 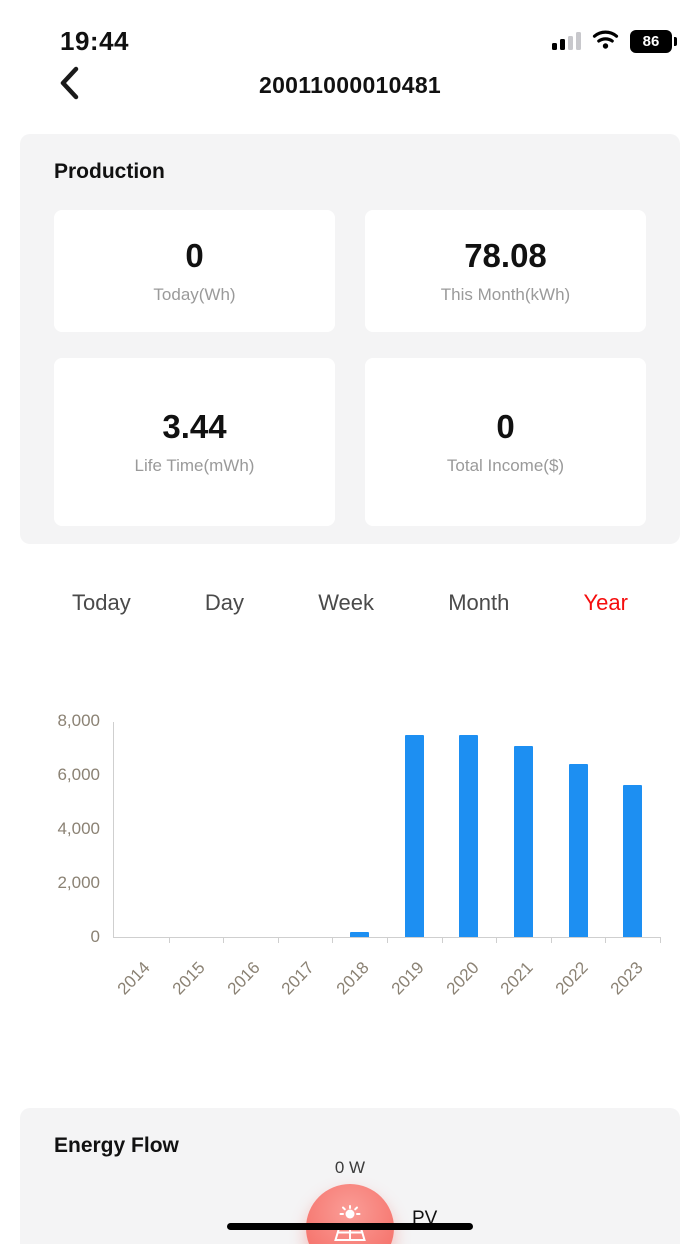 I want to click on chevron-left-icon, so click(x=69, y=85).